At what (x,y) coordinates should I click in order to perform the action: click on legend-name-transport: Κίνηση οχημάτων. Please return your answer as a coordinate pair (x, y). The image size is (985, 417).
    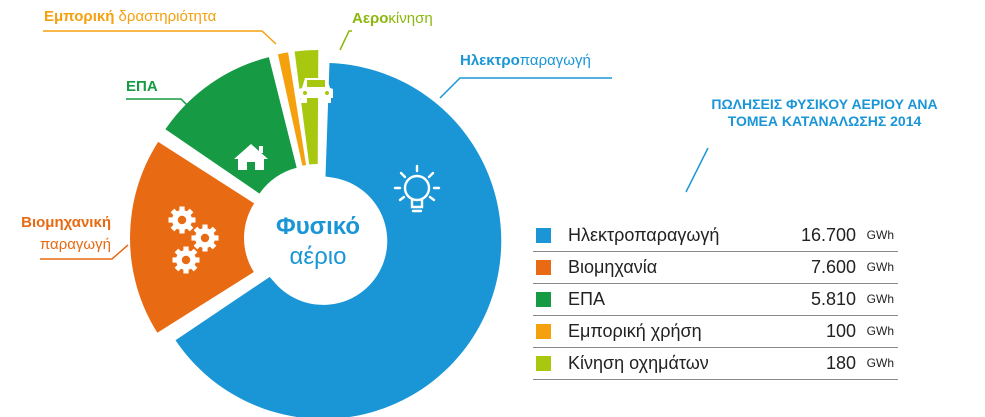
    Looking at the image, I should click on (638, 363).